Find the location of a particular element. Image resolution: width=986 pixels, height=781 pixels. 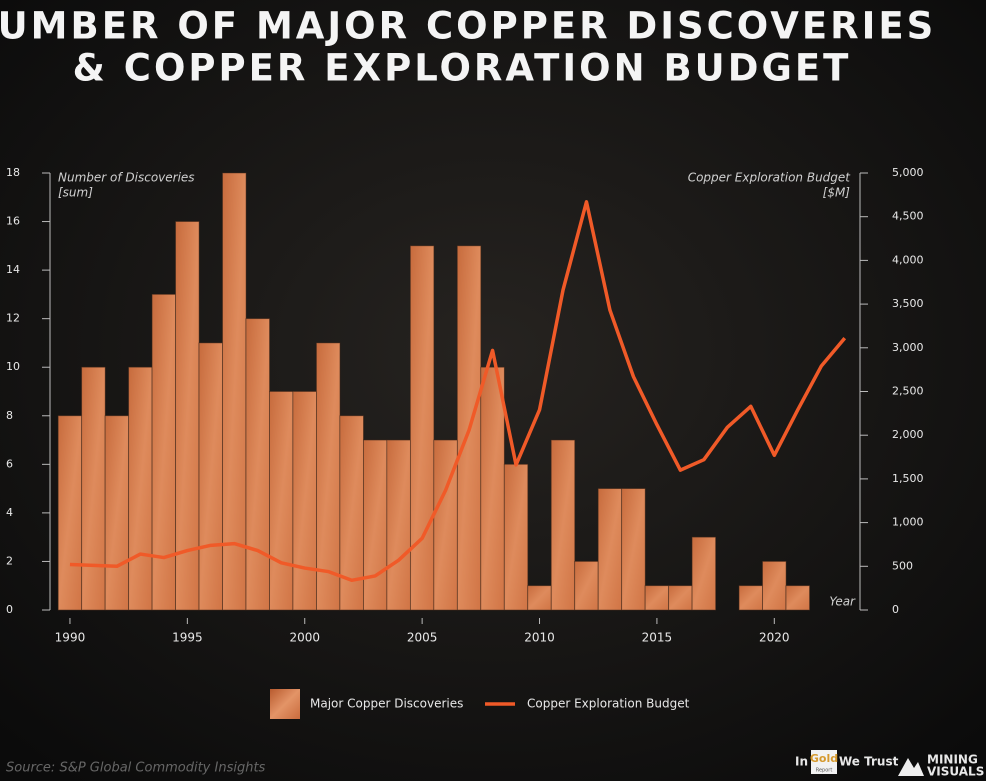

y2-tick-label: 2,500 is located at coordinates (908, 391).